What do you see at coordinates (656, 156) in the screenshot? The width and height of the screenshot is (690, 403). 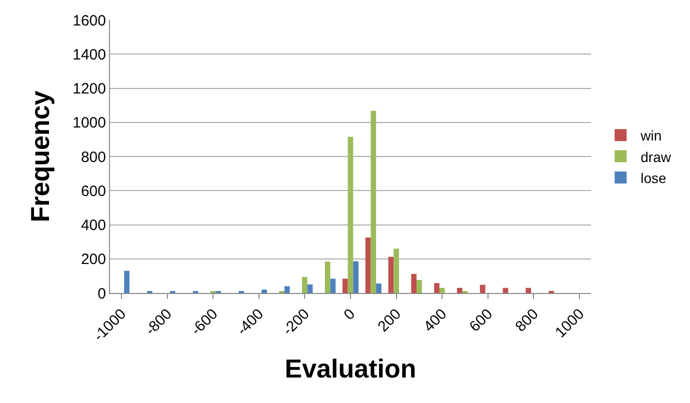 I see `legend-label: draw` at bounding box center [656, 156].